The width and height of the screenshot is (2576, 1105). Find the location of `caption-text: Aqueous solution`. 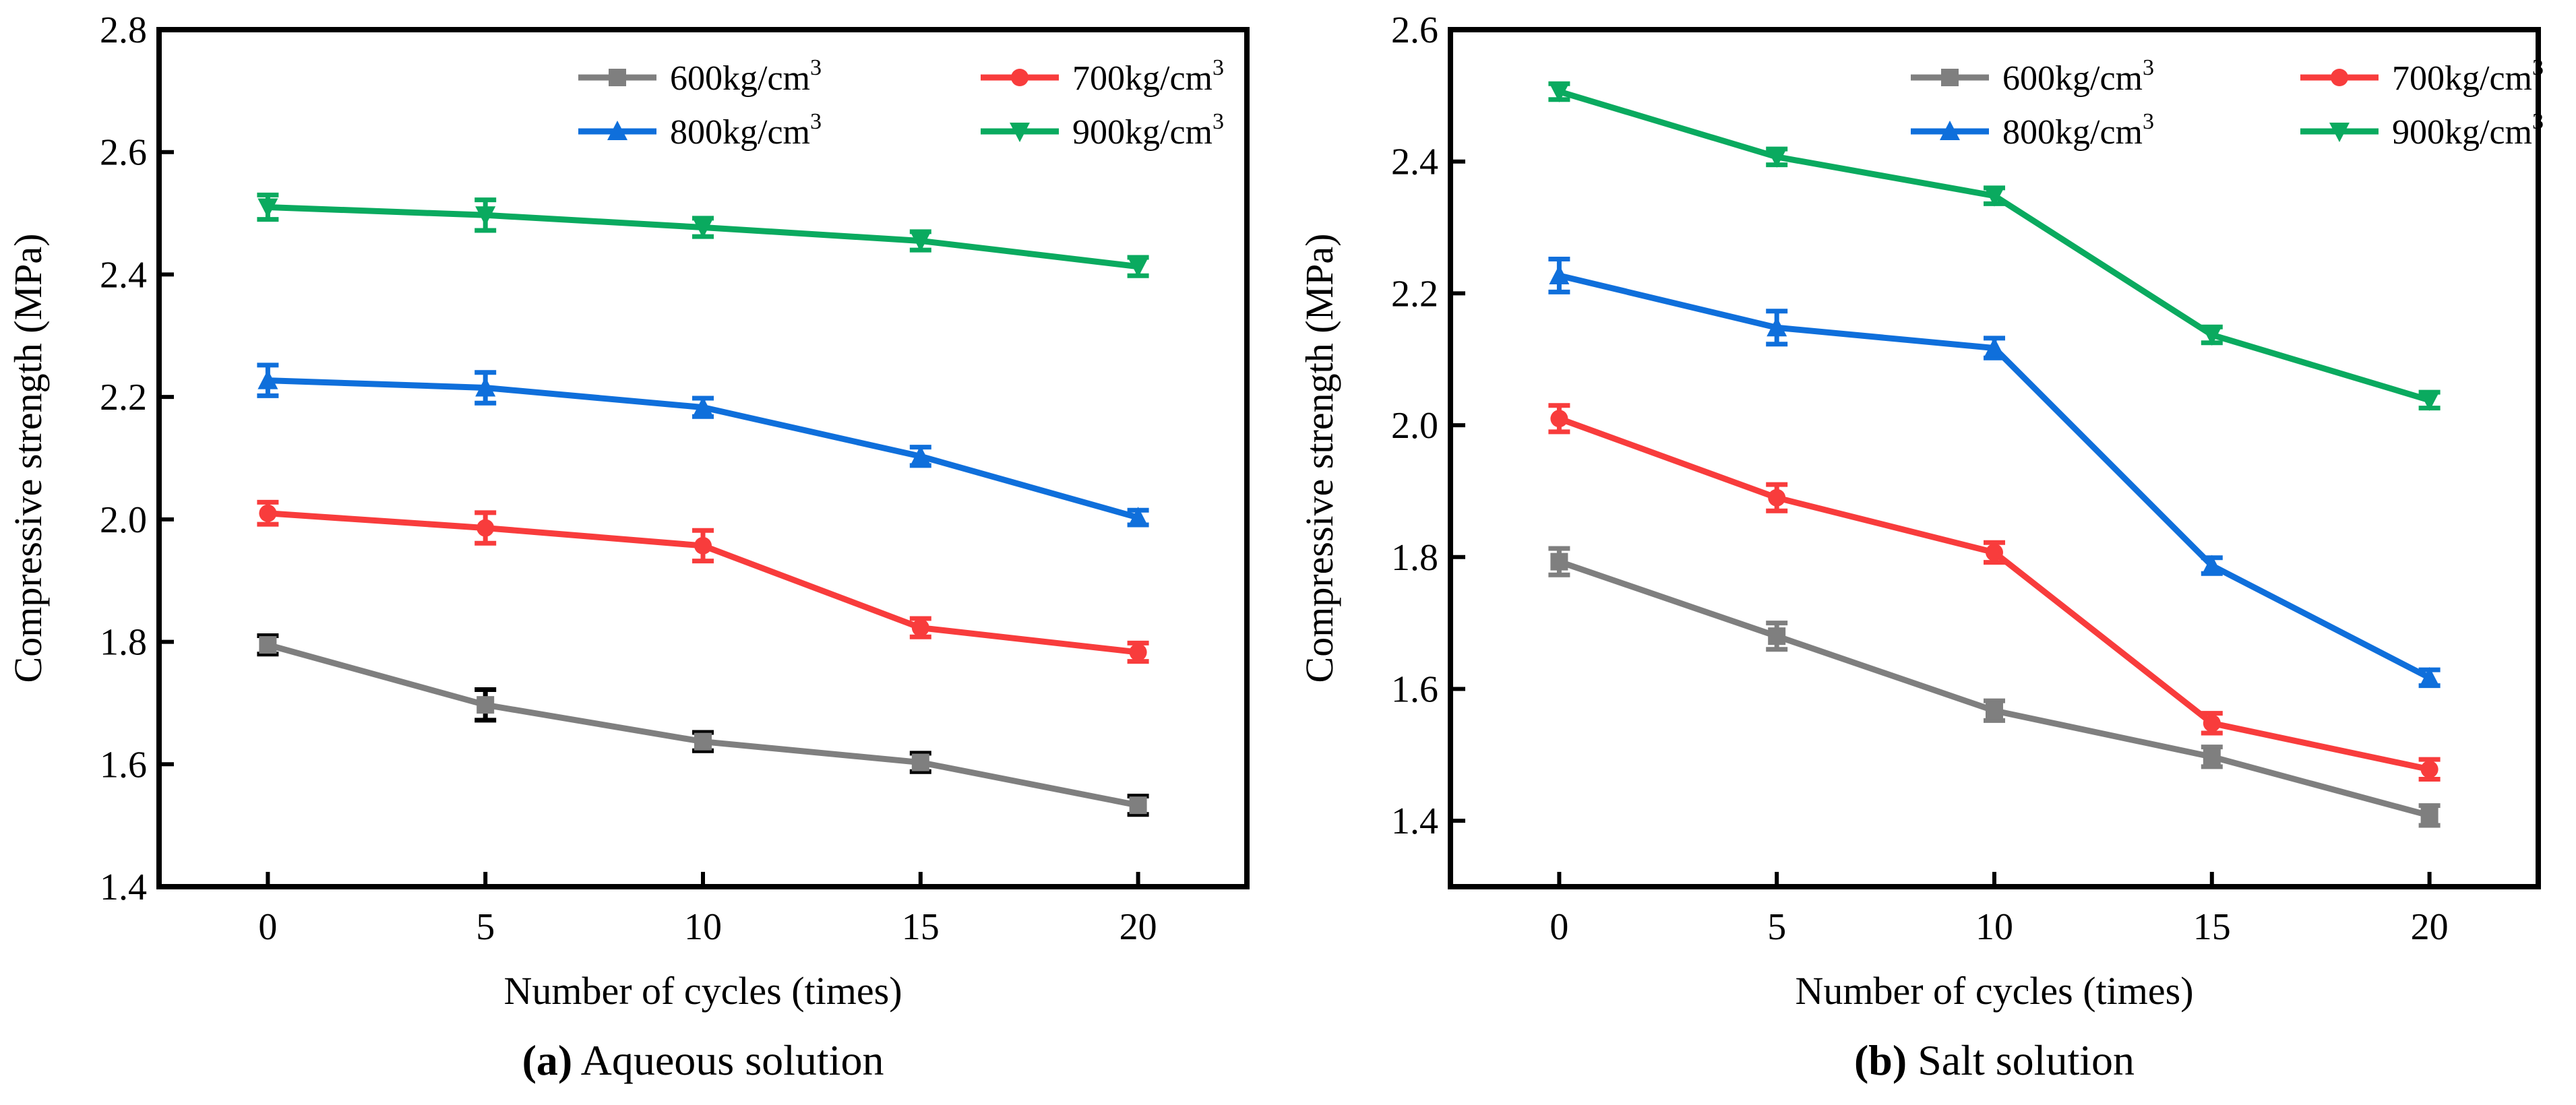

caption-text: Aqueous solution is located at coordinates (728, 1060).